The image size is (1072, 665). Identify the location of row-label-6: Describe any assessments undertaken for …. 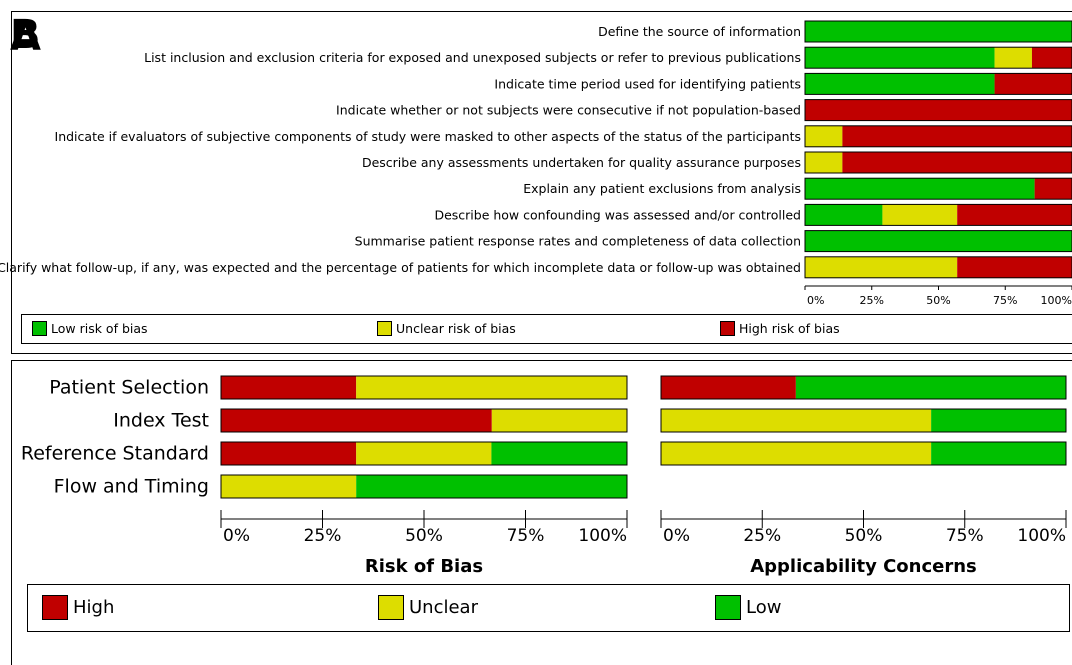
(581, 162).